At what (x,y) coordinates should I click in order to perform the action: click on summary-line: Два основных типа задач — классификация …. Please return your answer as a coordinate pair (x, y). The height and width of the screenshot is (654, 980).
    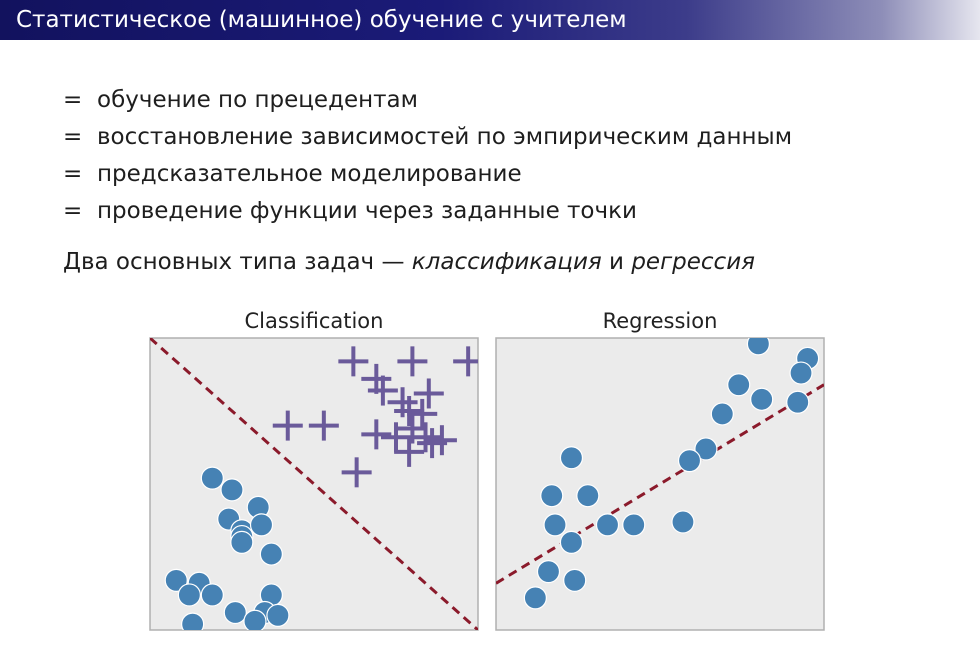
    Looking at the image, I should click on (409, 262).